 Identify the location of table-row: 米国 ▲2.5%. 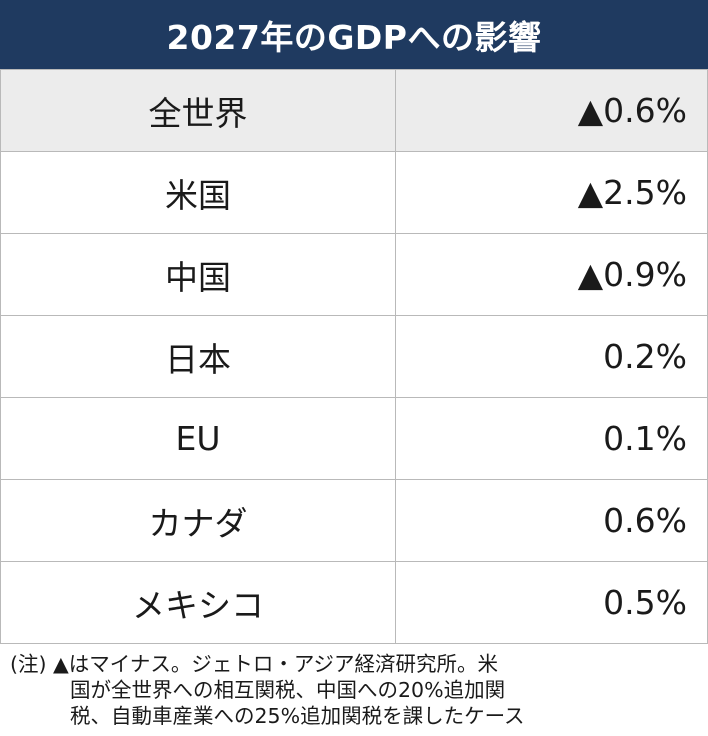
(354, 193).